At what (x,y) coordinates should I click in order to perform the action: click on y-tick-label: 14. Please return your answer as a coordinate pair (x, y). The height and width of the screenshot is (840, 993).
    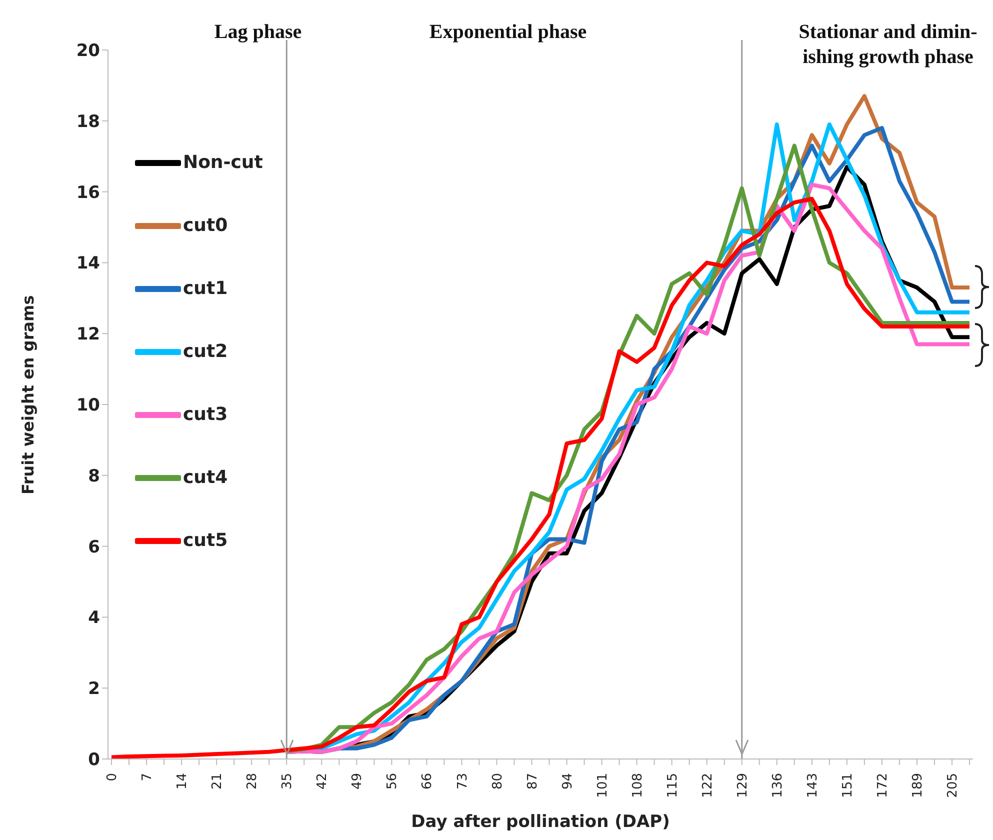
    Looking at the image, I should click on (88, 264).